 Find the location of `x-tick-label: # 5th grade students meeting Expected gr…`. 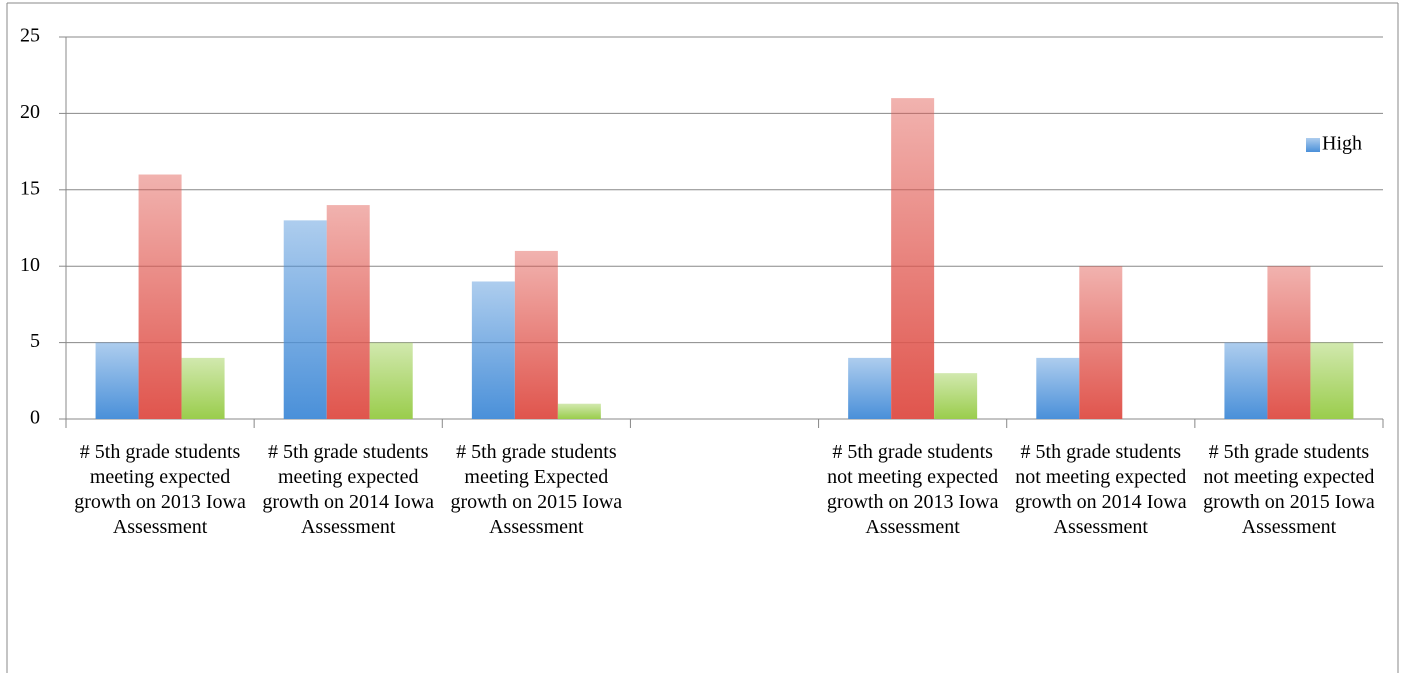

x-tick-label: # 5th grade students meeting Expected gr… is located at coordinates (536, 489).